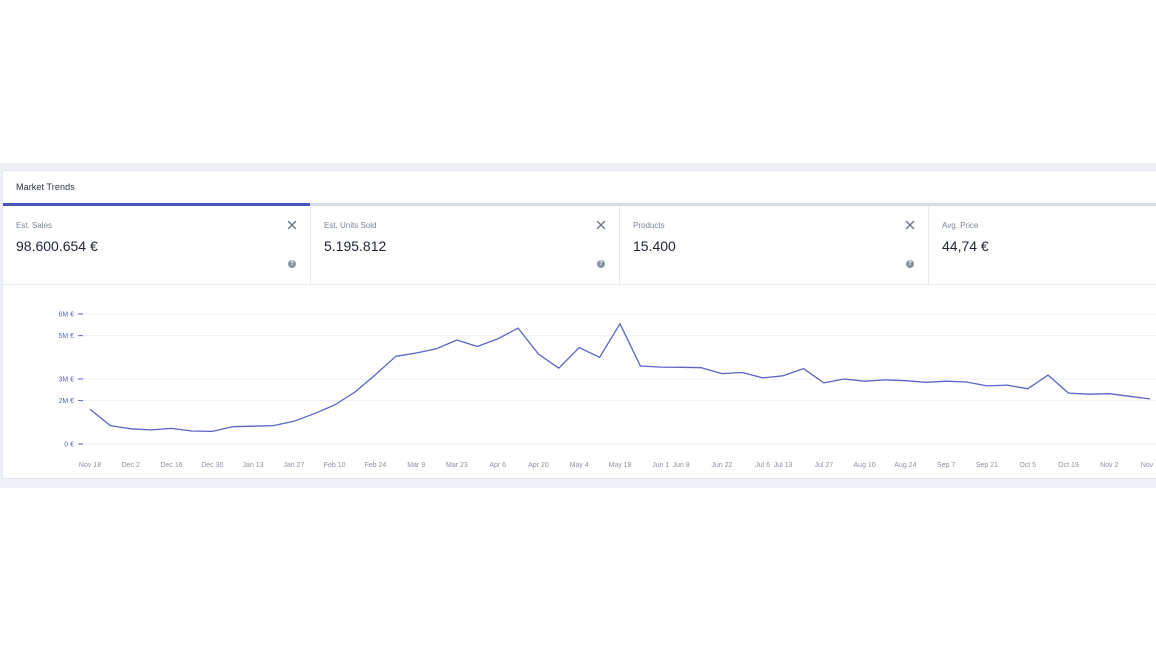 This screenshot has height=650, width=1156. What do you see at coordinates (350, 225) in the screenshot?
I see `metric-label: Est. Units Sold` at bounding box center [350, 225].